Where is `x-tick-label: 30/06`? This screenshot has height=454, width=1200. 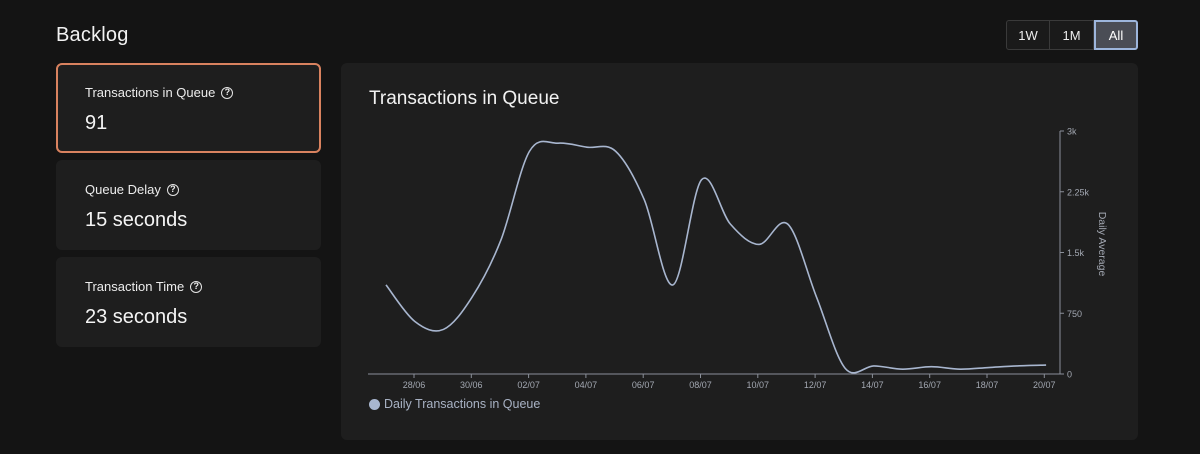 x-tick-label: 30/06 is located at coordinates (471, 385).